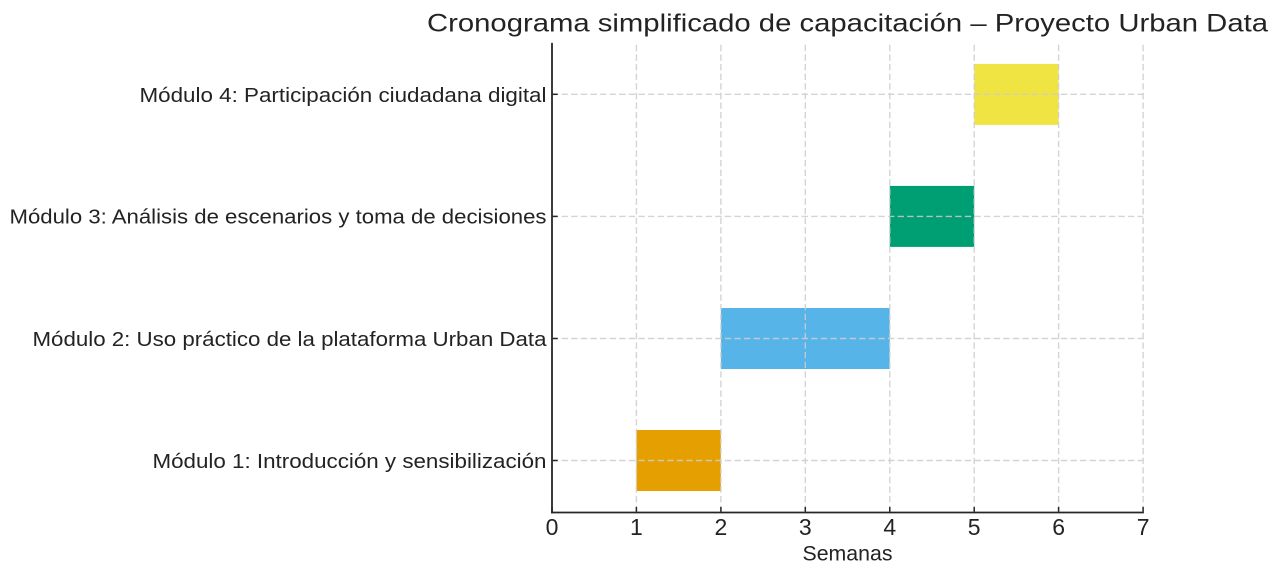 This screenshot has height=575, width=1280. Describe the element at coordinates (350, 462) in the screenshot. I see `svg-text:Módulo 1: Introducción y sensi: Módulo 1: Introducción y sensibilización` at that location.